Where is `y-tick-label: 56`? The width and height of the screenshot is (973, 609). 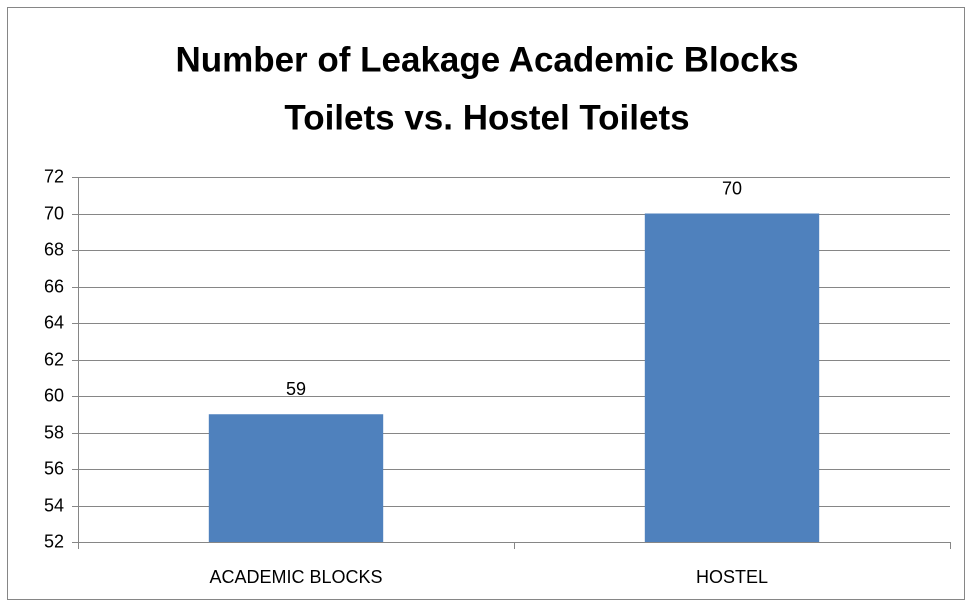 y-tick-label: 56 is located at coordinates (54, 468).